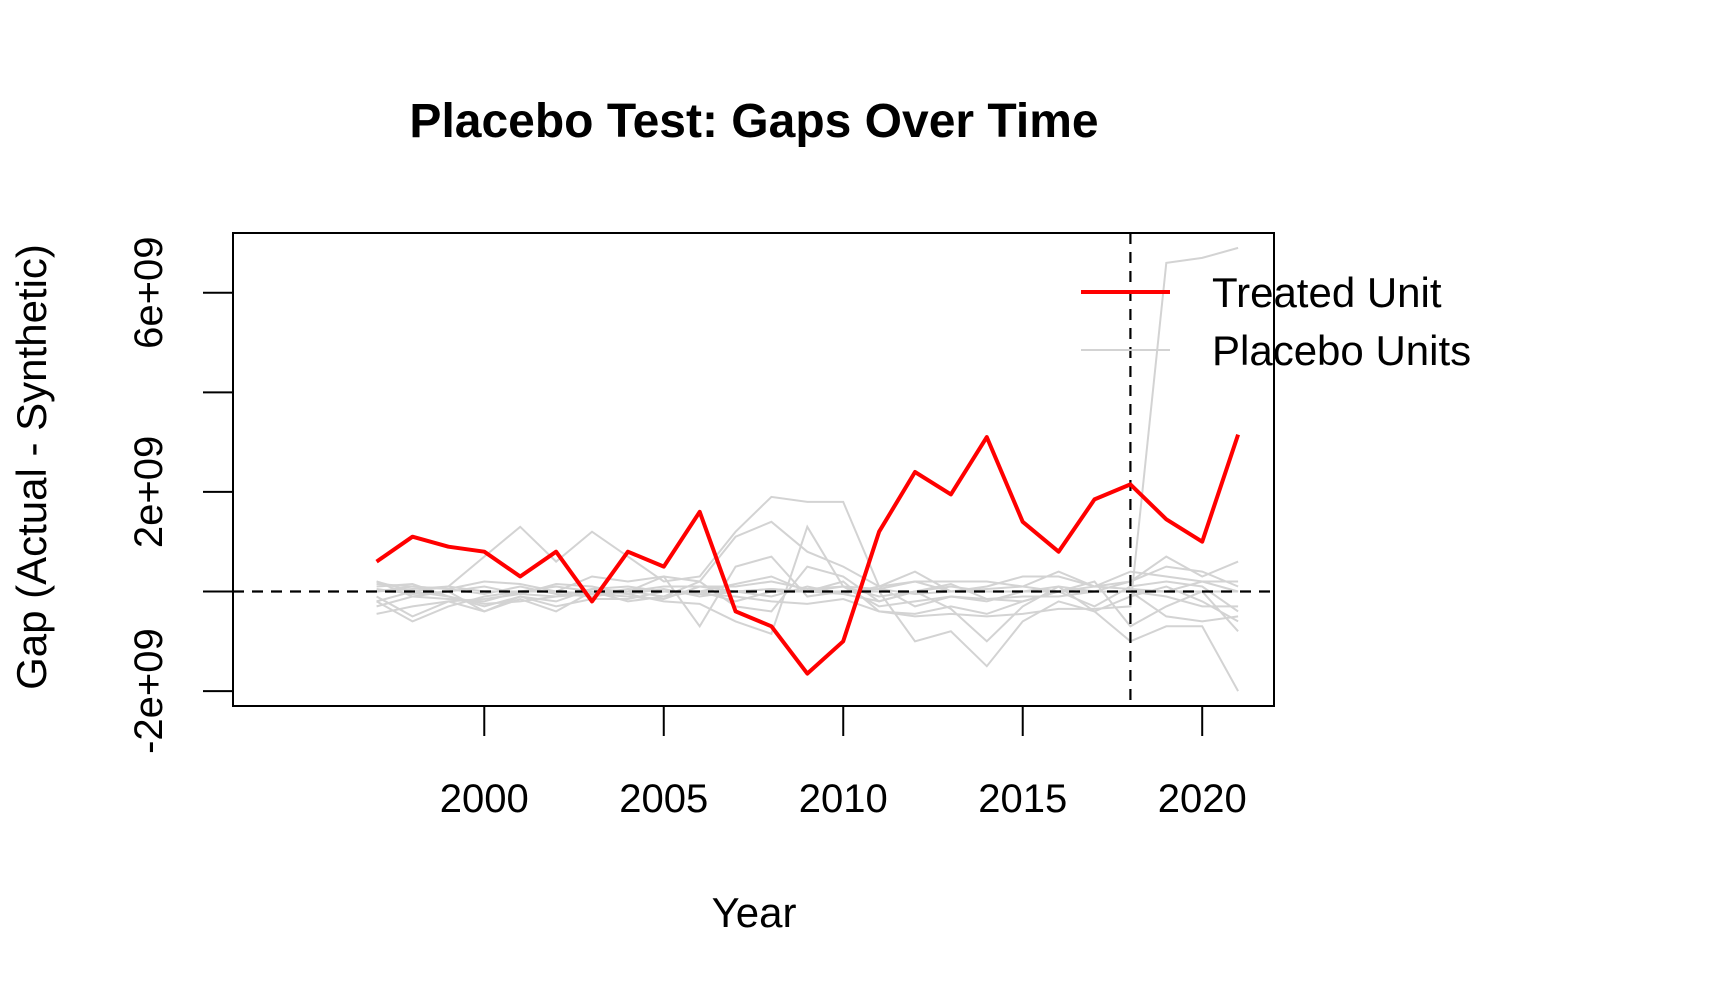  Describe the element at coordinates (1341, 350) in the screenshot. I see `legend-label-2: Placebo Units` at that location.